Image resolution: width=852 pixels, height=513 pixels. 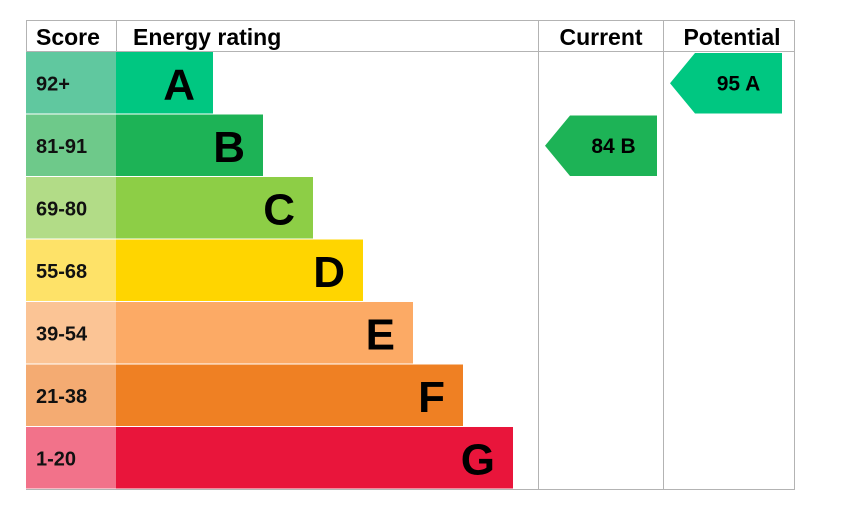 I want to click on current-arrow, so click(x=601, y=145).